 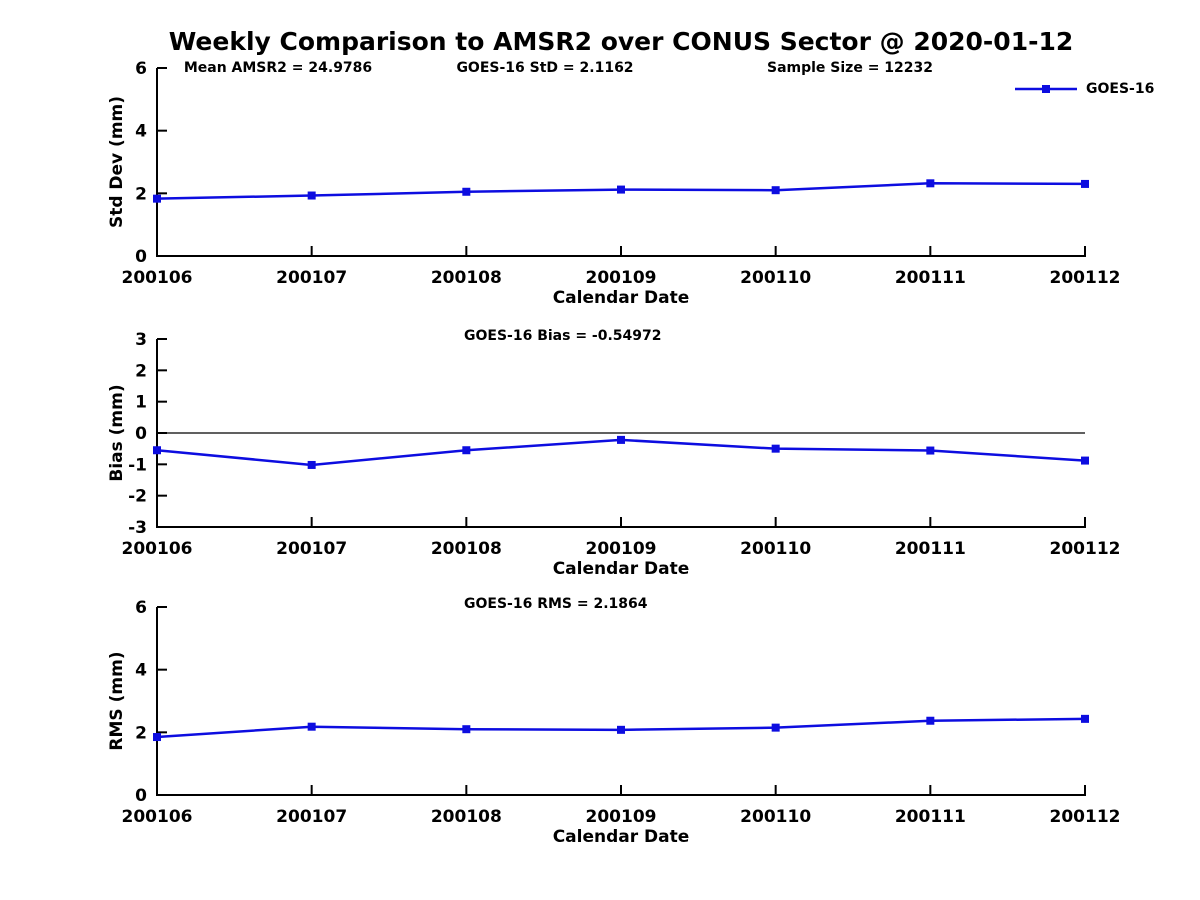 What do you see at coordinates (1046, 89) in the screenshot?
I see `legend-line-marker-icon` at bounding box center [1046, 89].